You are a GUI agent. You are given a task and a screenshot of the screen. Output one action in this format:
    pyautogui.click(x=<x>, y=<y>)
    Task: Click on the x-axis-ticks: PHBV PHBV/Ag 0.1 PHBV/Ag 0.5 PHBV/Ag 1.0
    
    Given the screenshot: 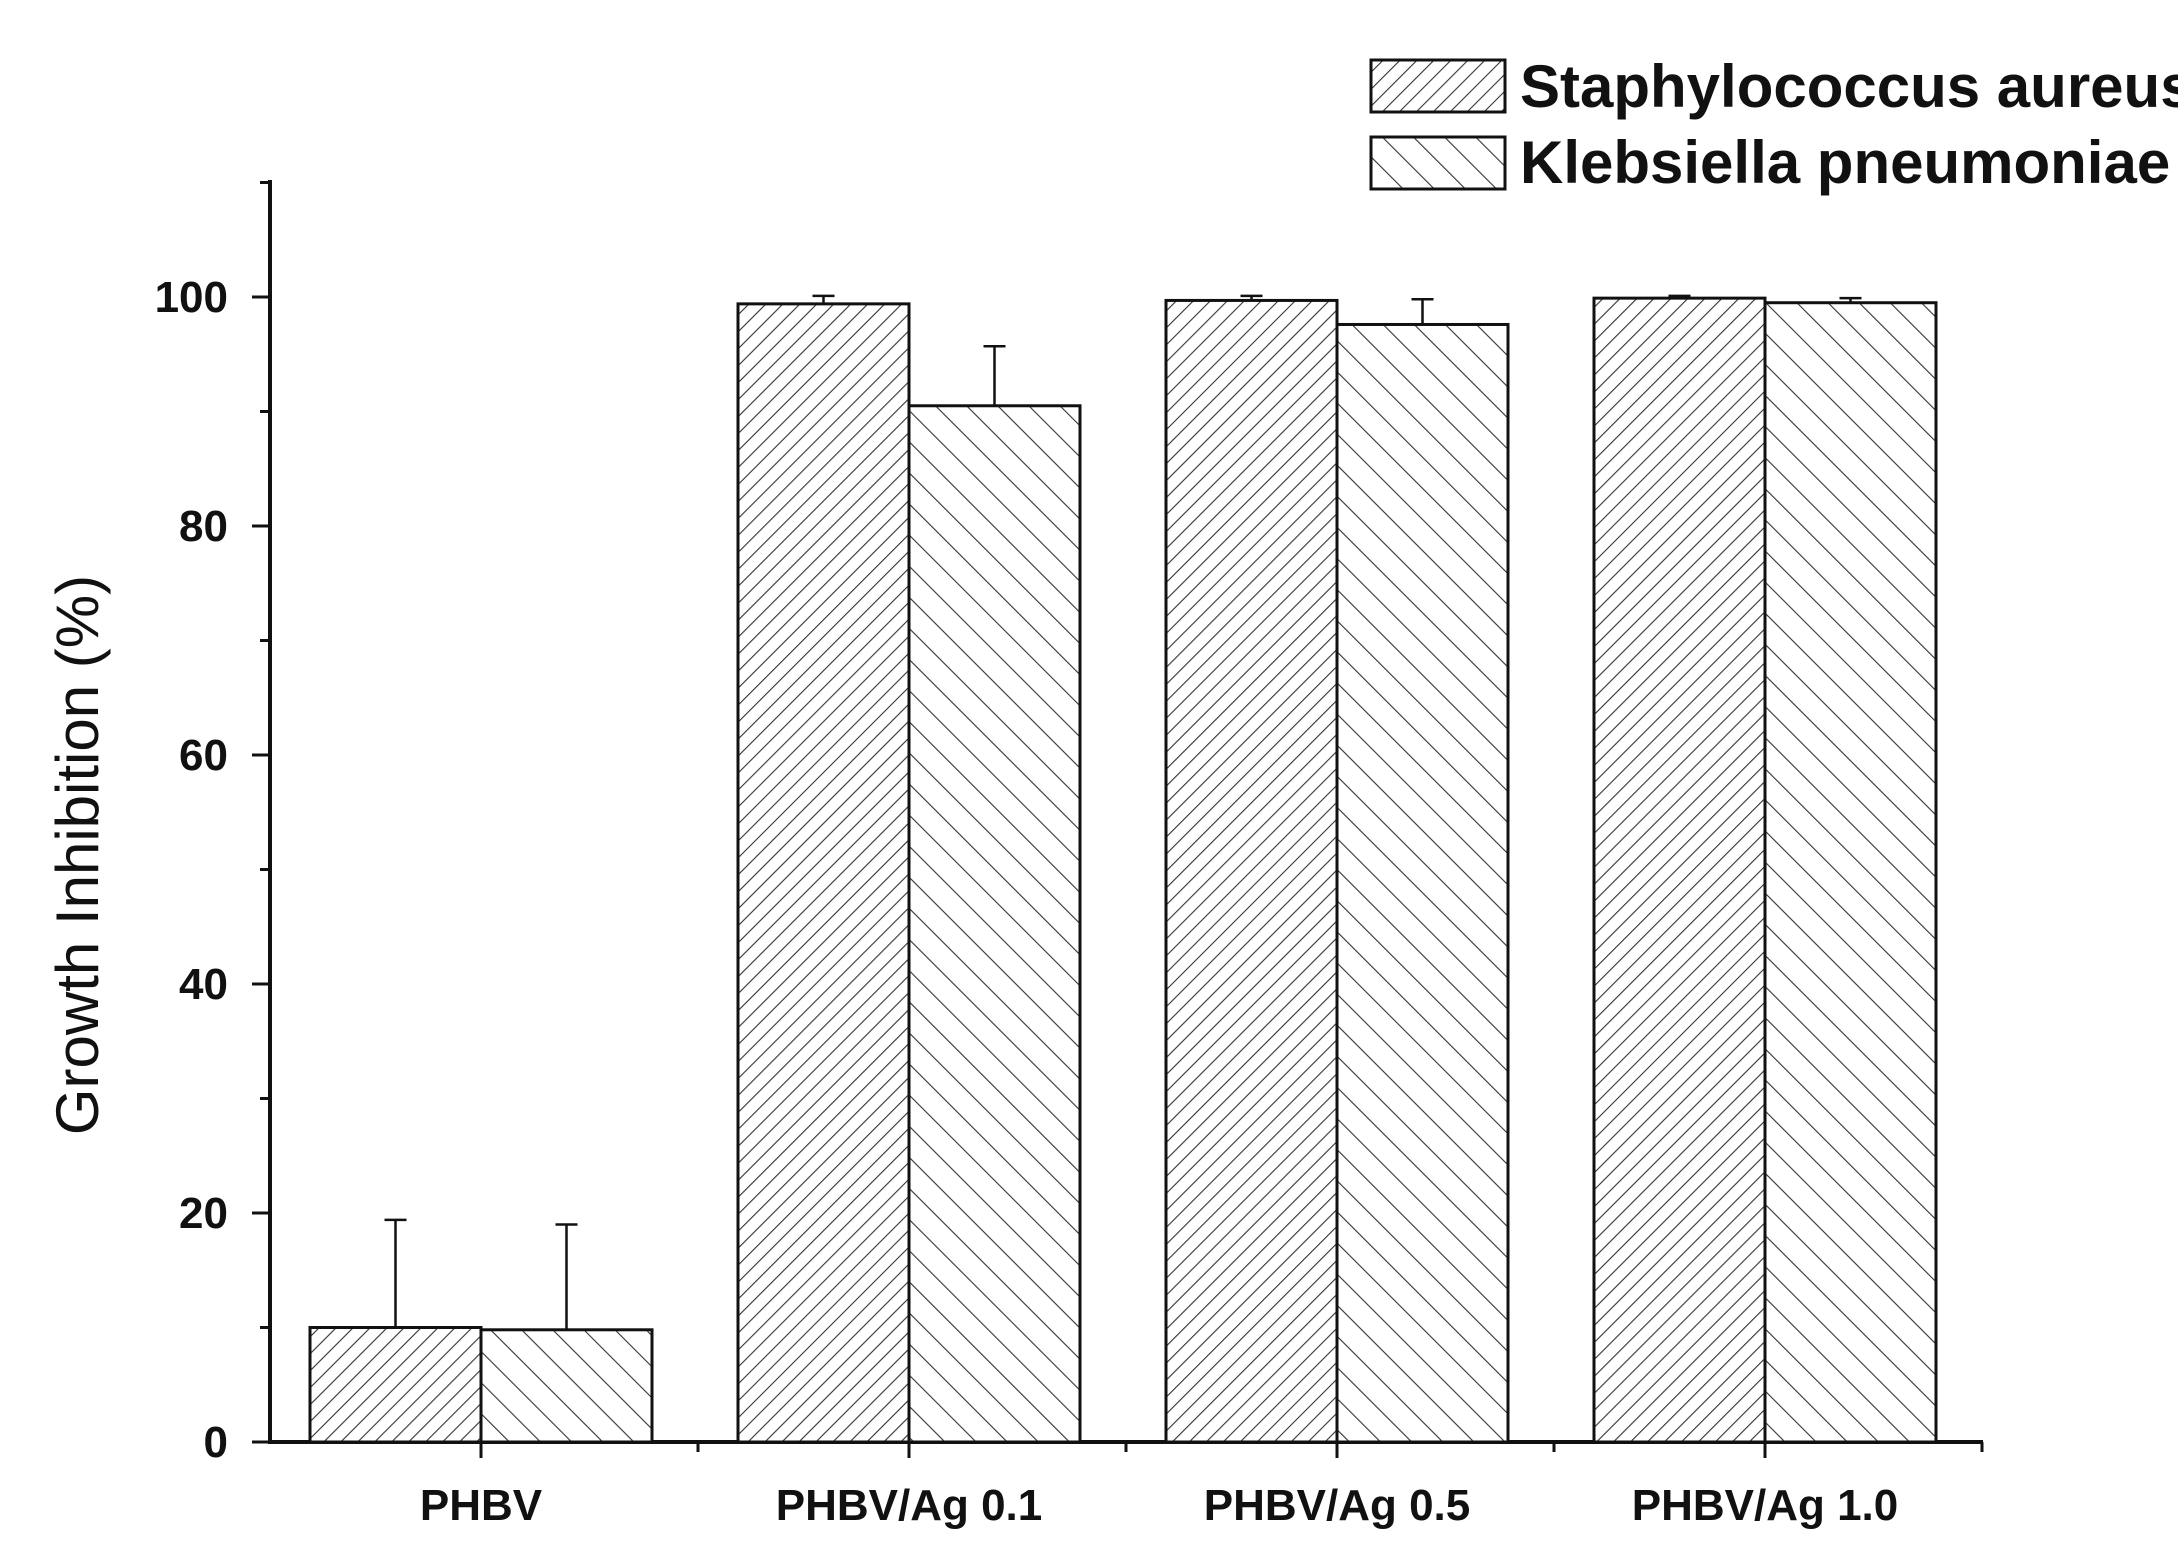 What is the action you would take?
    pyautogui.click(x=1202, y=1486)
    